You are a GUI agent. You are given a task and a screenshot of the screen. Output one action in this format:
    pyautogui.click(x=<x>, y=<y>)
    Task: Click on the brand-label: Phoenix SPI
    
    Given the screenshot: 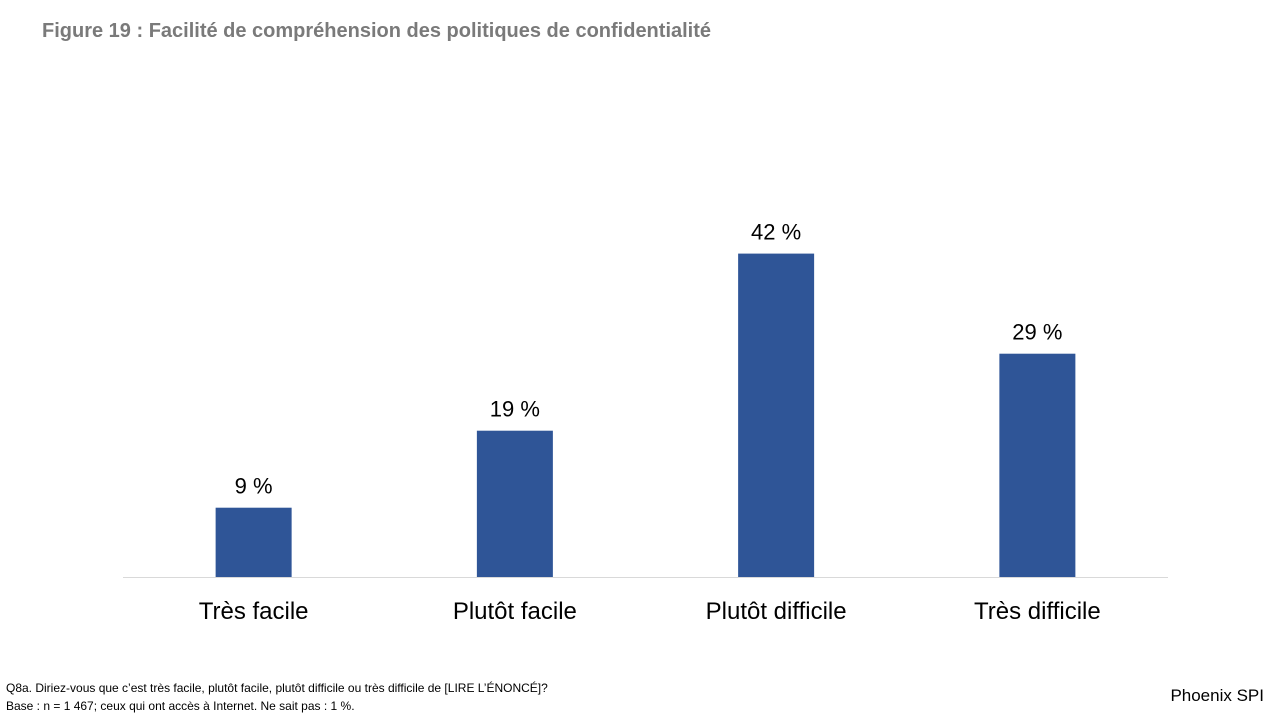 What is the action you would take?
    pyautogui.click(x=1217, y=695)
    